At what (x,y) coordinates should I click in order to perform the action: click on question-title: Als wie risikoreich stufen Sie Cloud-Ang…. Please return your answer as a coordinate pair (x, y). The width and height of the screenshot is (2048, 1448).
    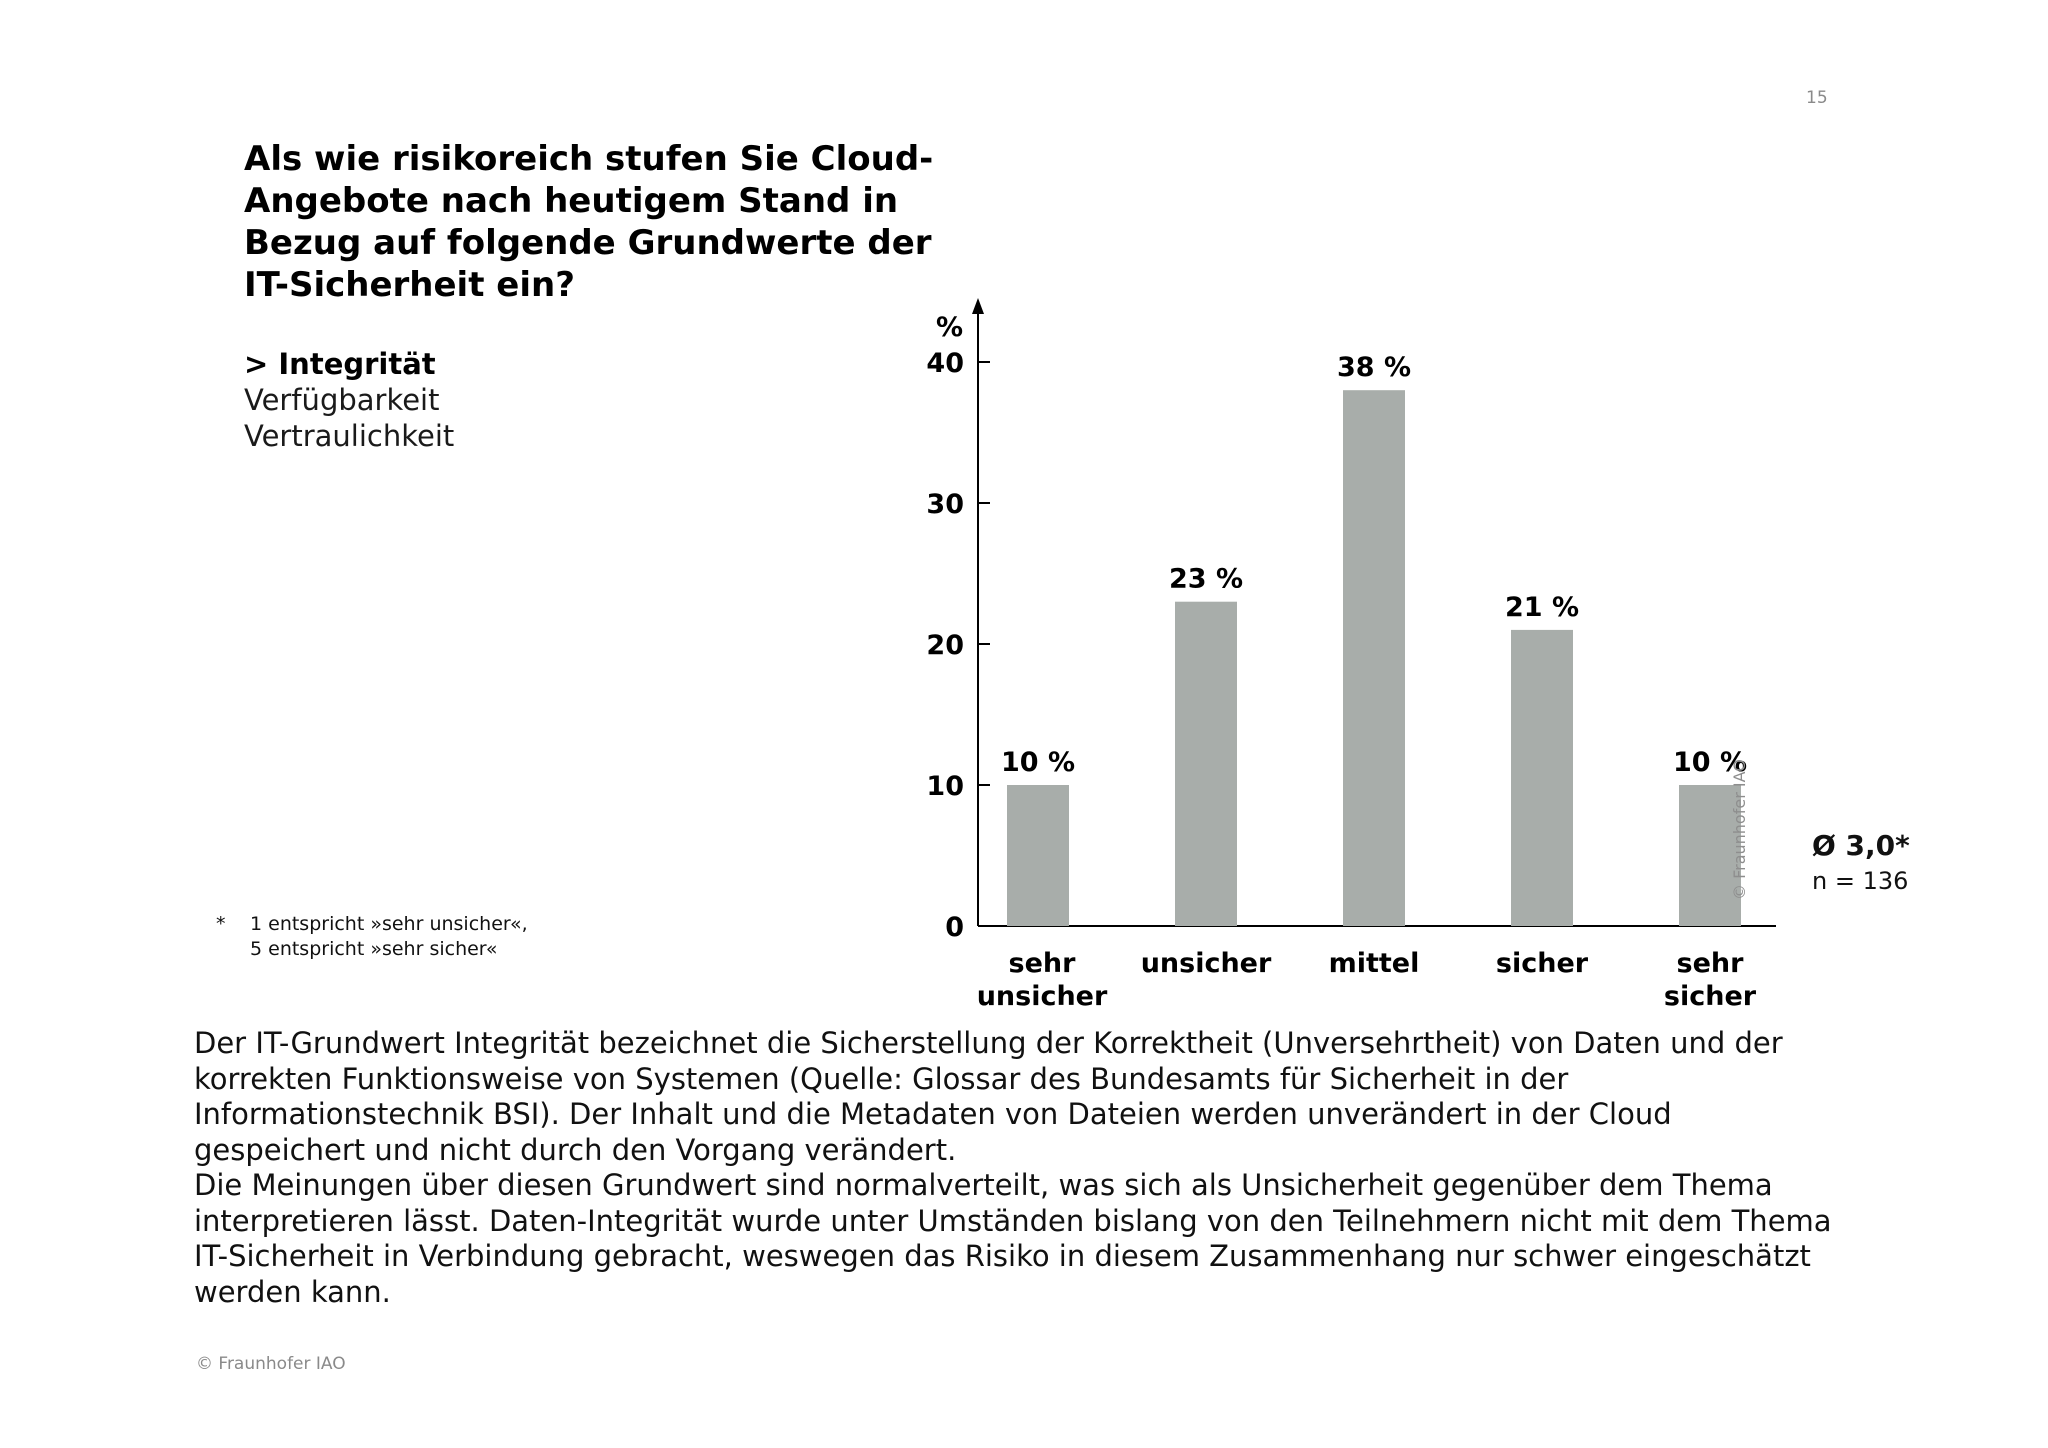
    Looking at the image, I should click on (589, 222).